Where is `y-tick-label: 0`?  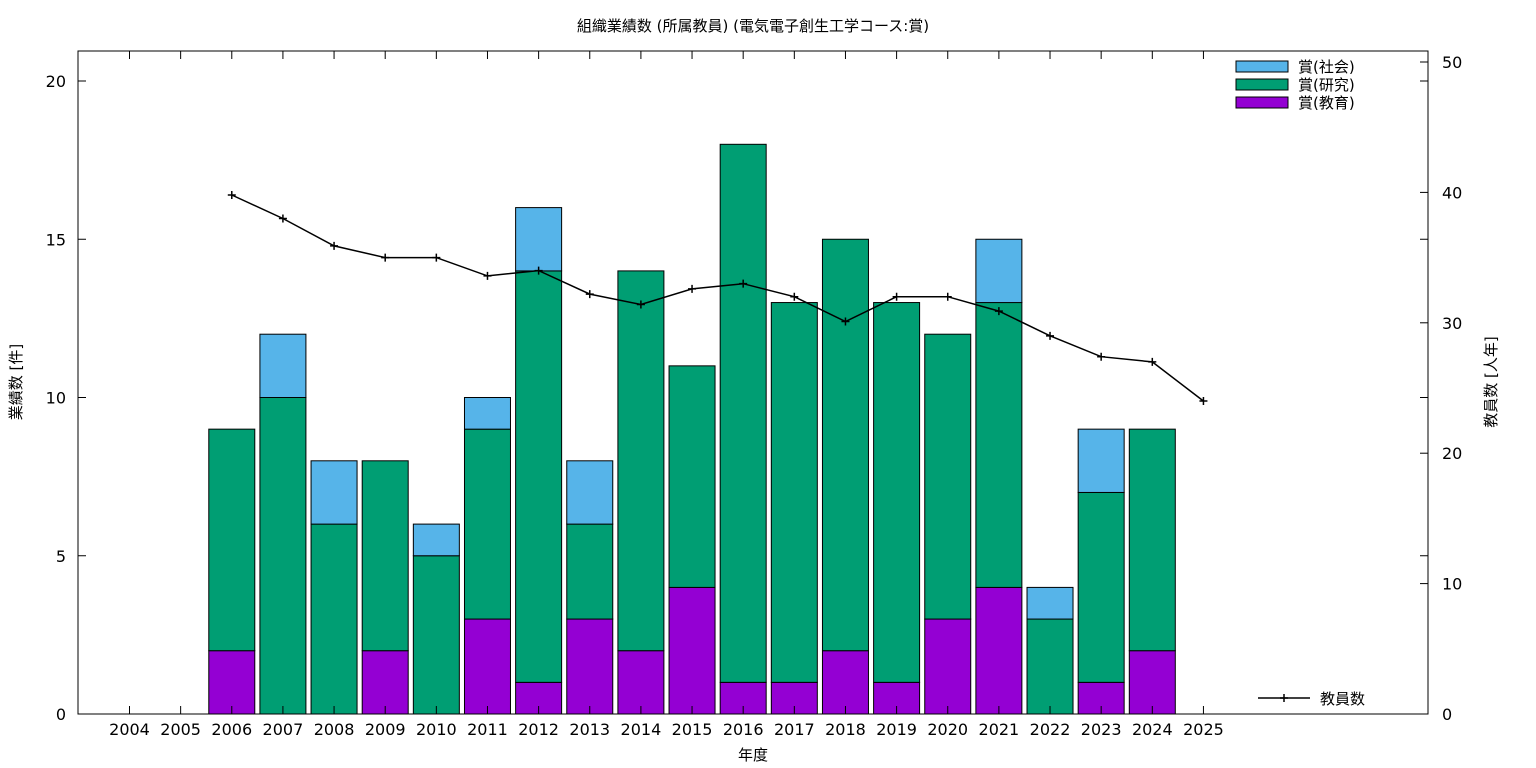 y-tick-label: 0 is located at coordinates (61, 714).